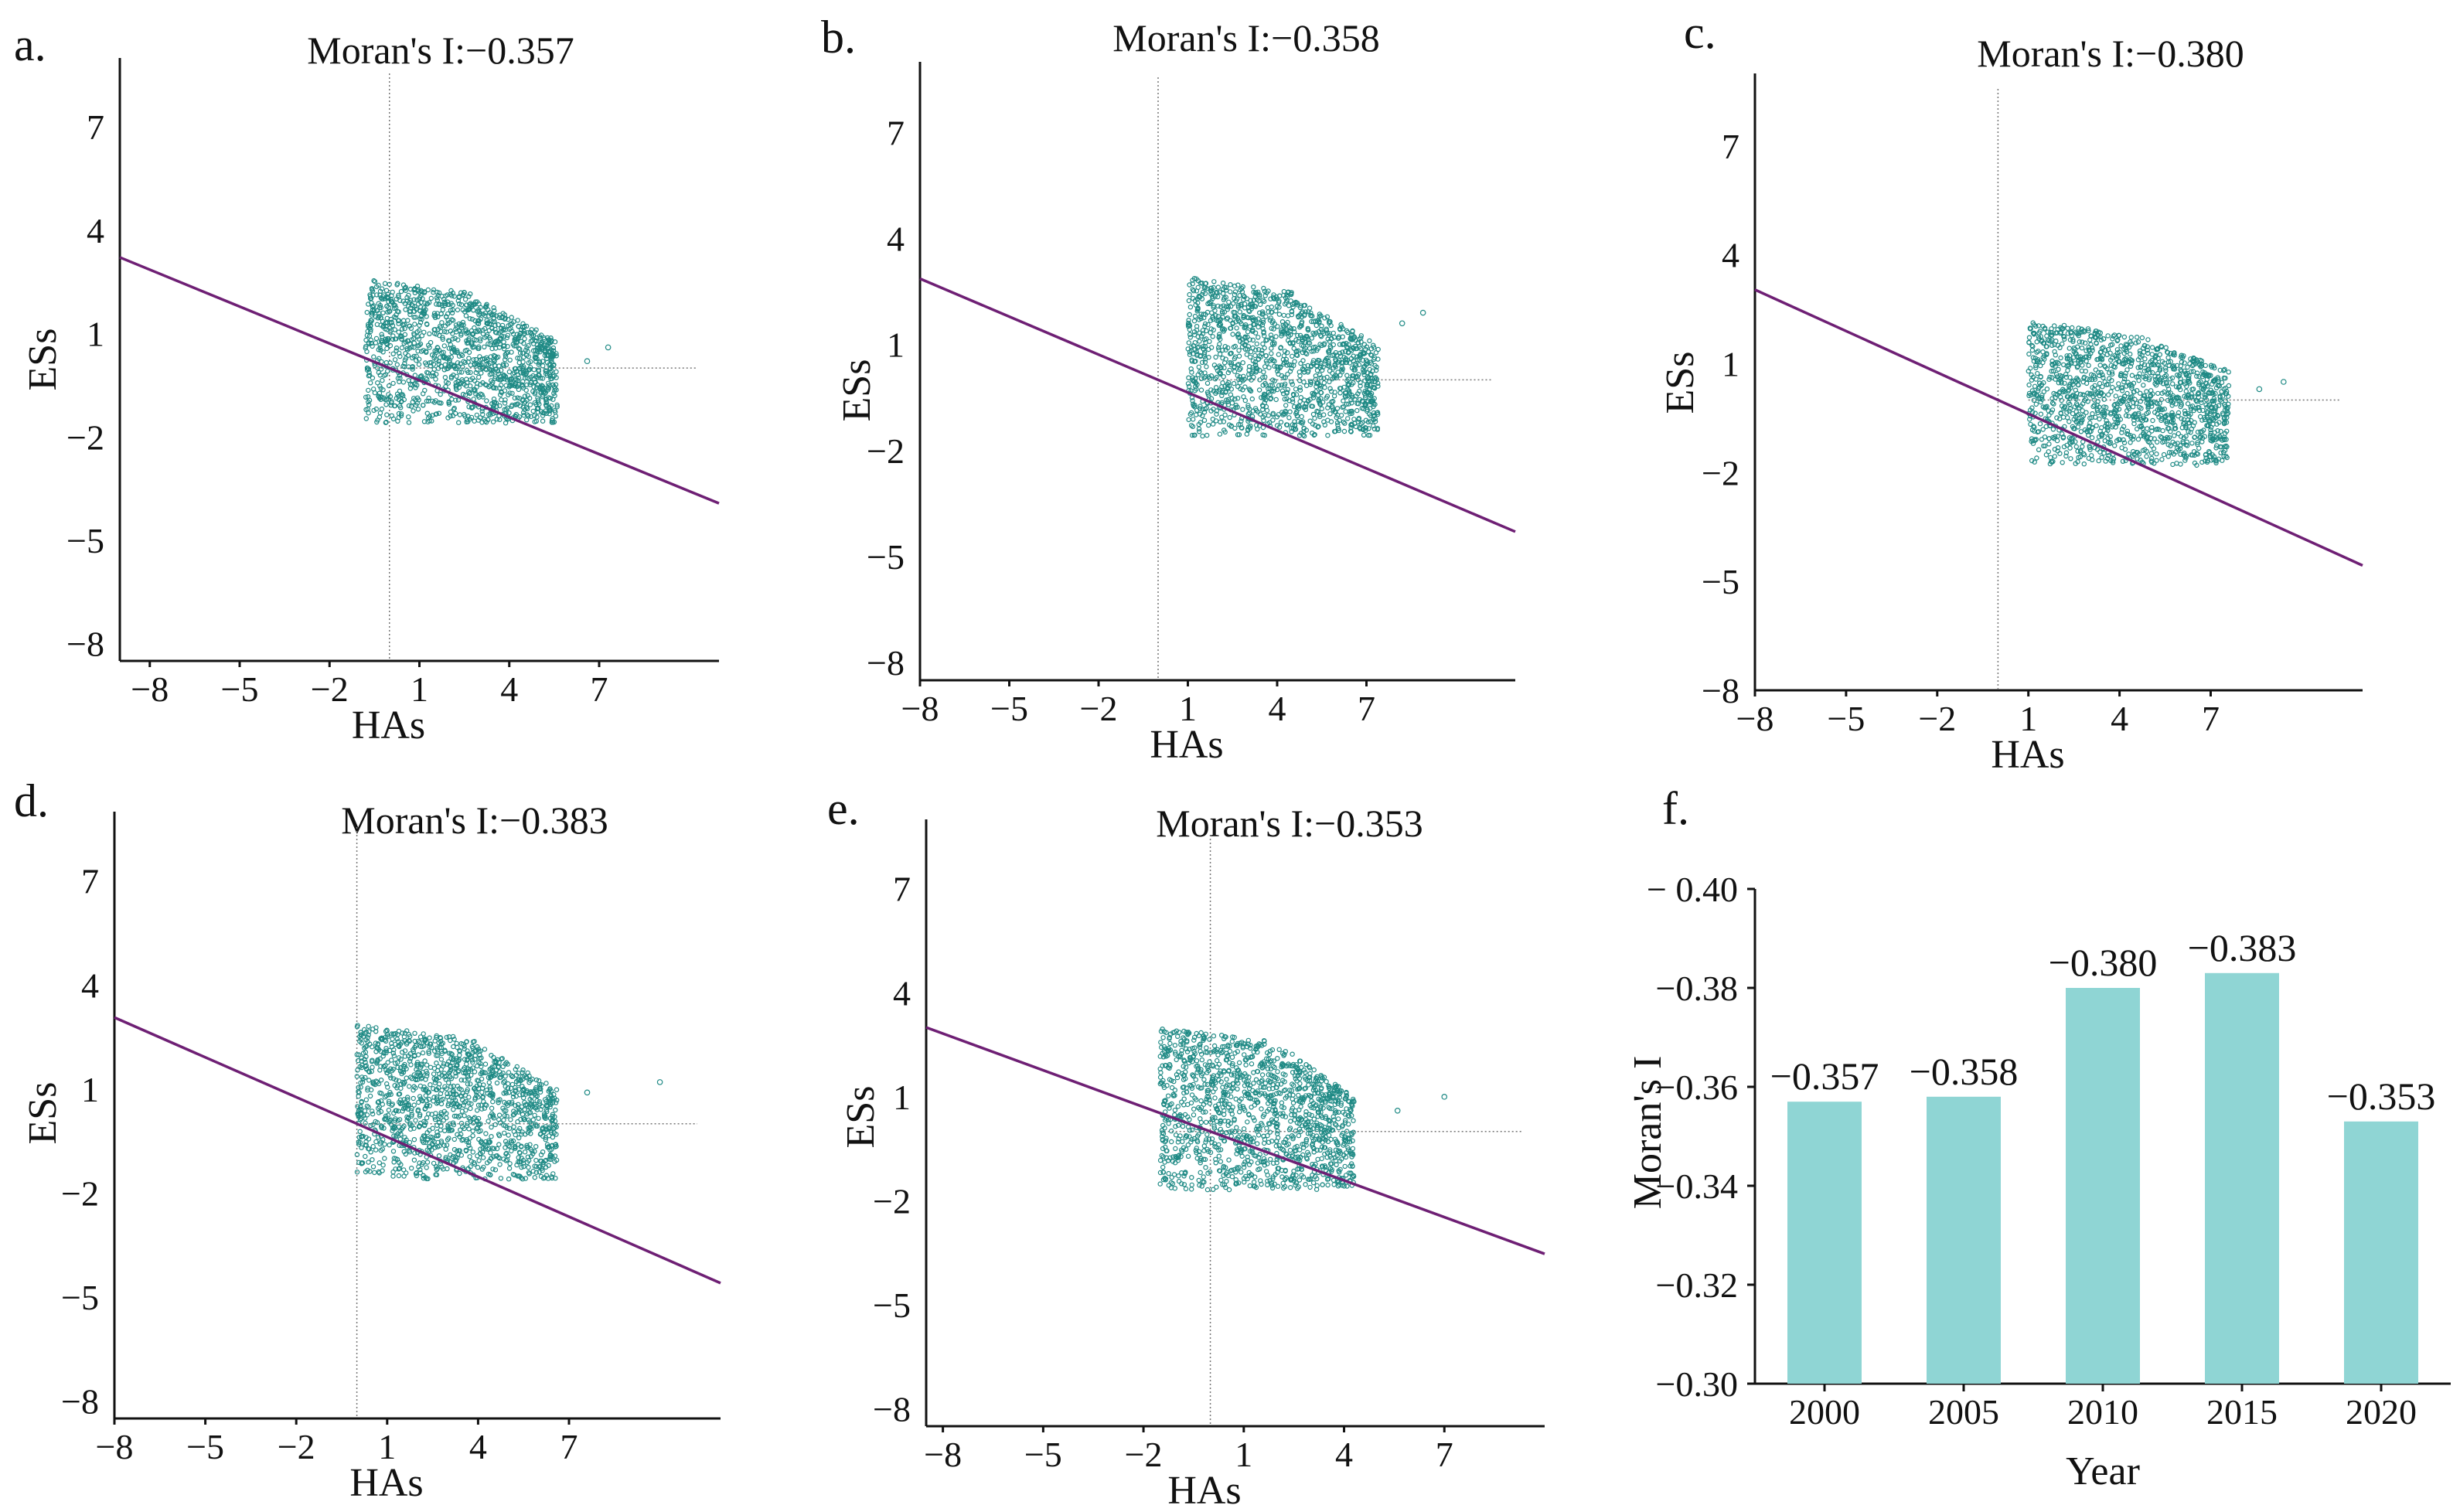 This screenshot has width=2460, height=1512. Describe the element at coordinates (2110, 54) in the screenshot. I see `chart-title: Moran's I:−0.380` at that location.